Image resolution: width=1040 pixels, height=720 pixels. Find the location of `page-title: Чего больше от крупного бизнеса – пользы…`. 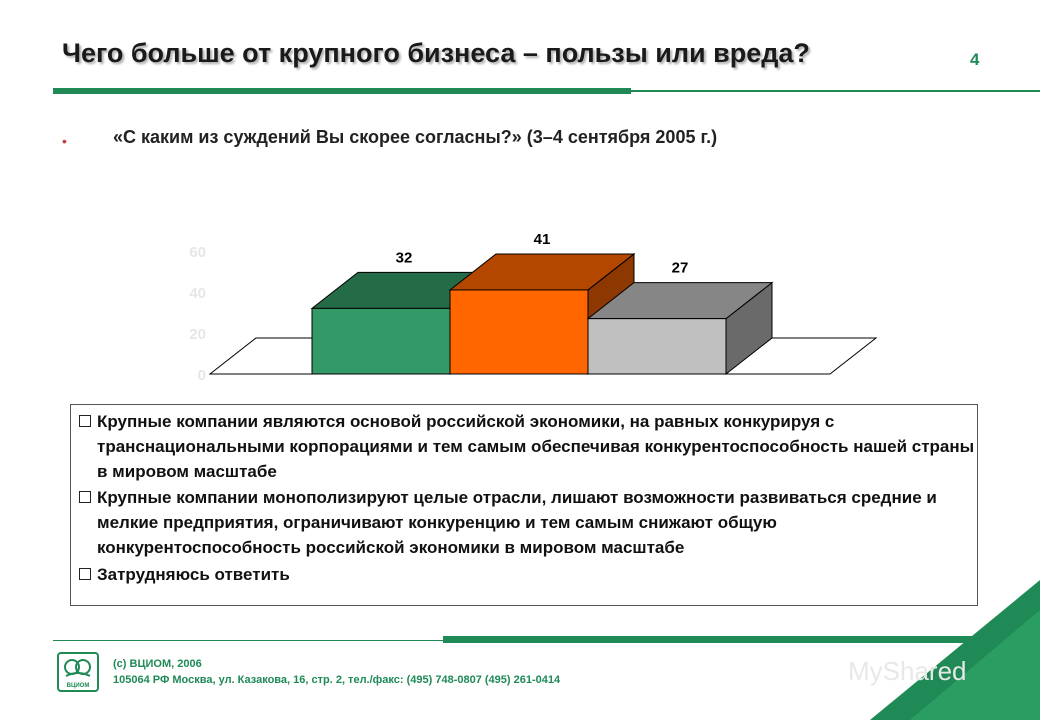

page-title: Чего больше от крупного бизнеса – пользы… is located at coordinates (436, 53).